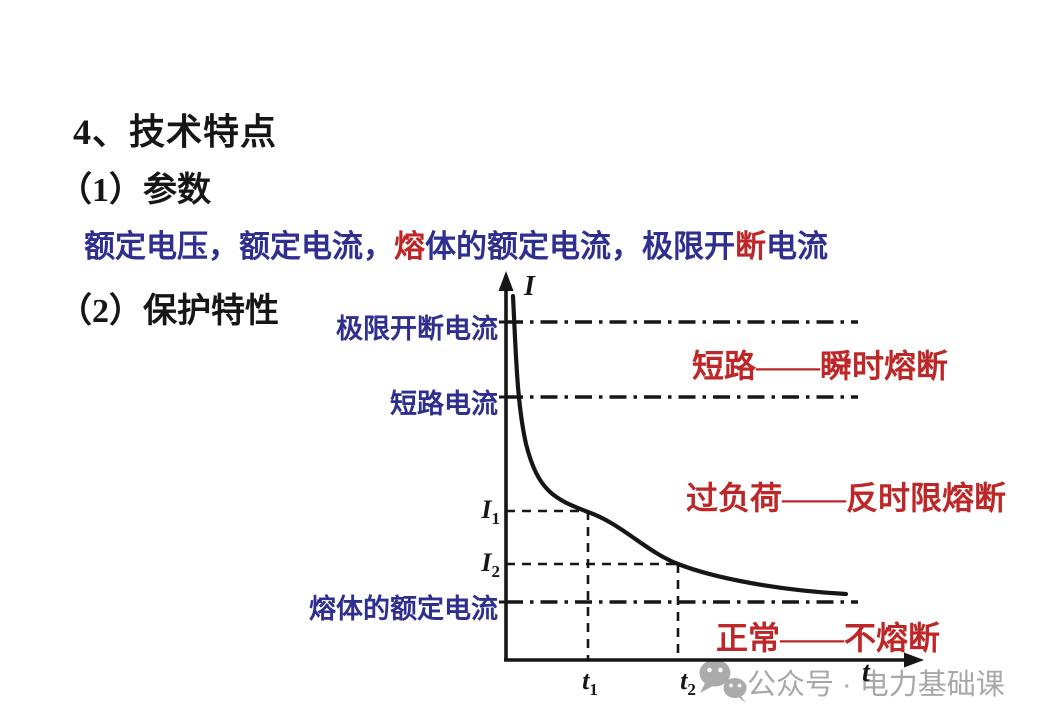 Image resolution: width=1040 pixels, height=720 pixels. Describe the element at coordinates (444, 404) in the screenshot. I see `short-circuit-current-label: 短路电流` at that location.